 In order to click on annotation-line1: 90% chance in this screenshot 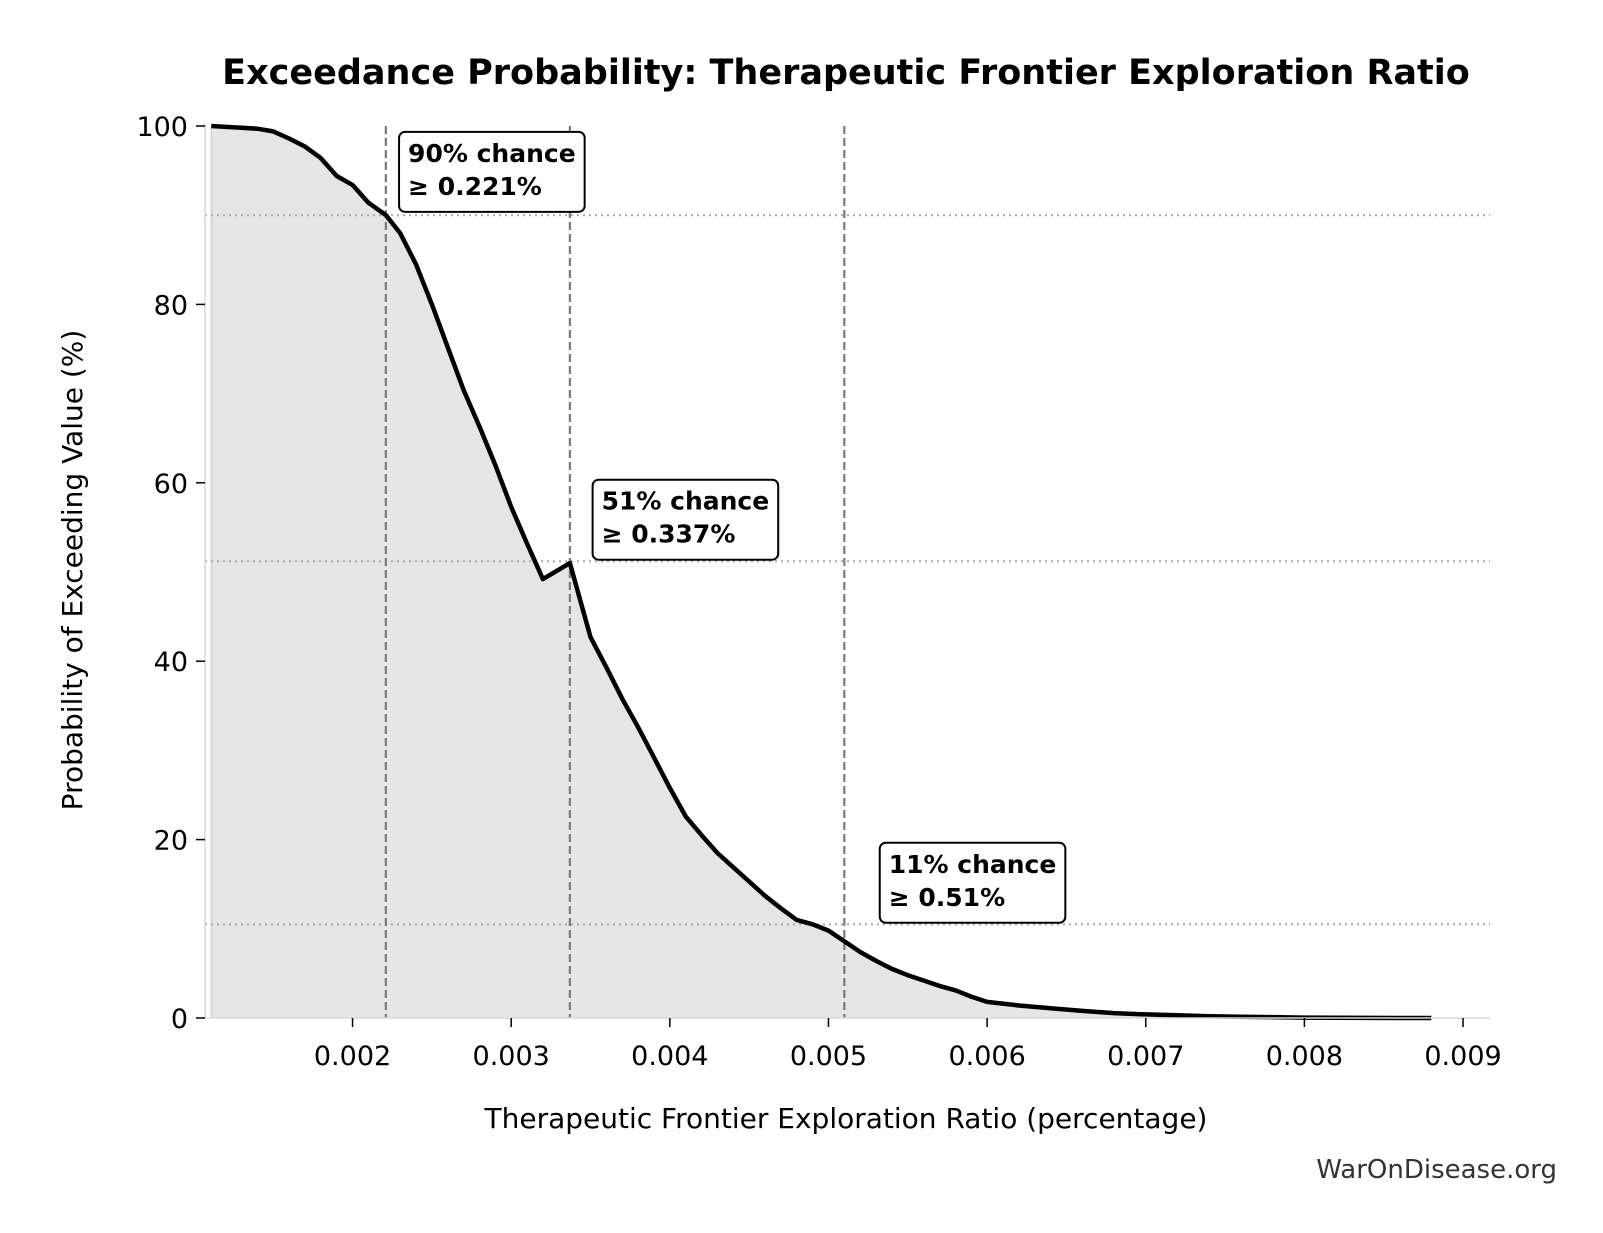, I will do `click(492, 153)`.